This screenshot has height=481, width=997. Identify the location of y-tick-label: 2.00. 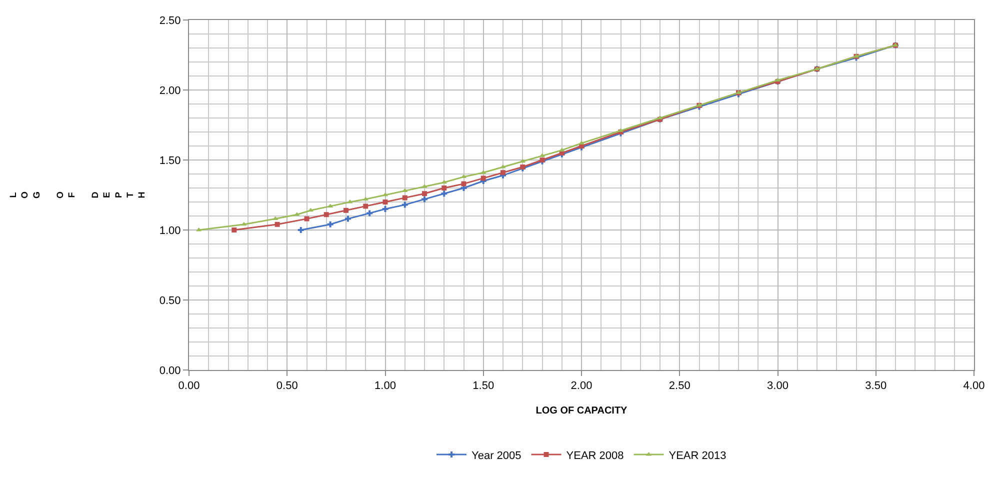
(170, 90).